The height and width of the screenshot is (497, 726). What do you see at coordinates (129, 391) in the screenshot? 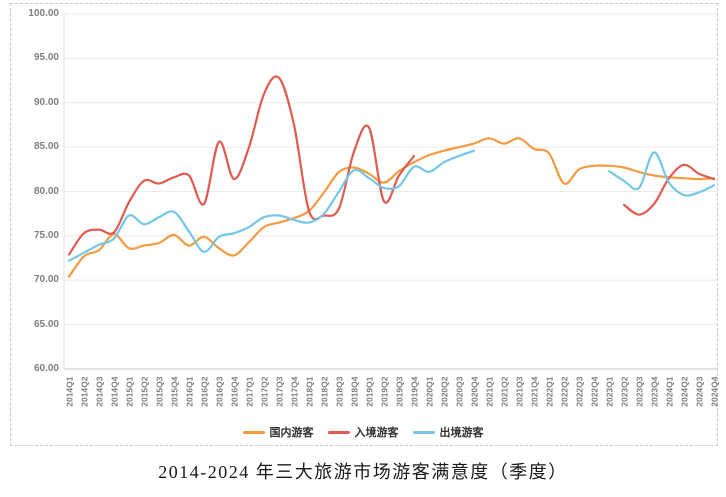
I see `x-tick-label: 2015Q1` at bounding box center [129, 391].